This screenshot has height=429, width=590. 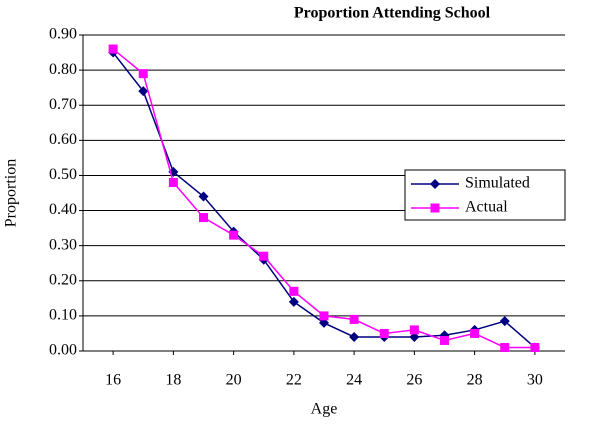 I want to click on legend-label: Simulated, so click(x=497, y=183).